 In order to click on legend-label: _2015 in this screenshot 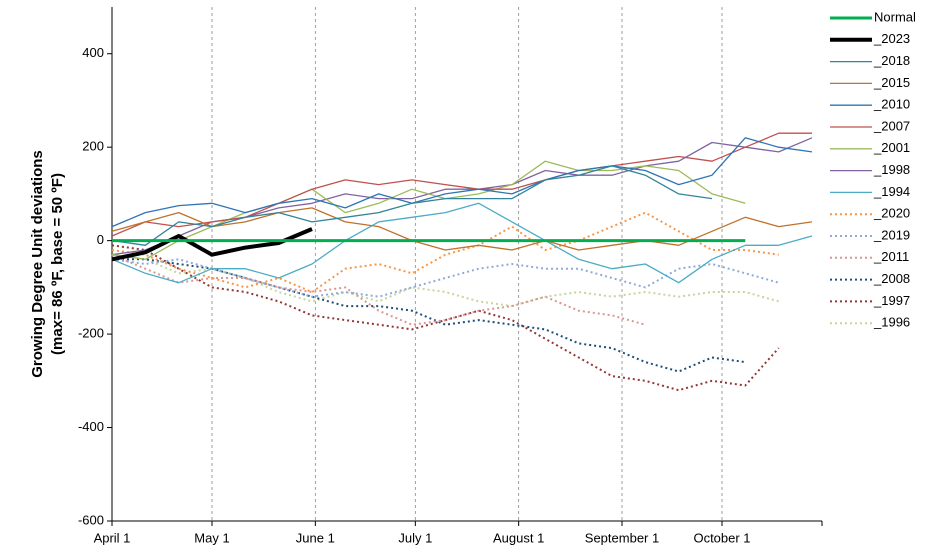, I will do `click(891, 82)`.